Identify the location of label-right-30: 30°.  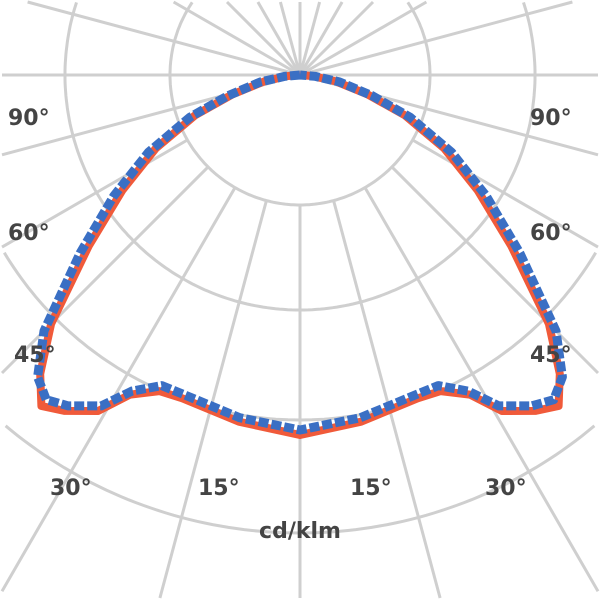
(506, 488).